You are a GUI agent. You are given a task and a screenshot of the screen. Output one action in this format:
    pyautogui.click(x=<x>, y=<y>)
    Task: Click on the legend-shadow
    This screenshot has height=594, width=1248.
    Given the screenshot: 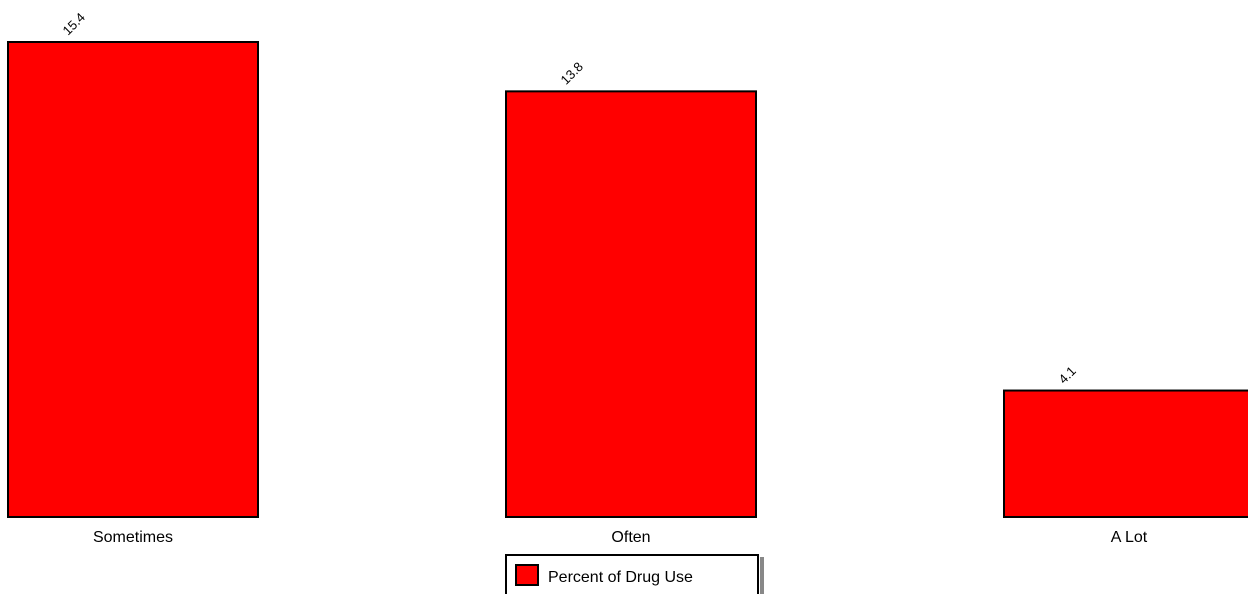 What is the action you would take?
    pyautogui.click(x=762, y=575)
    